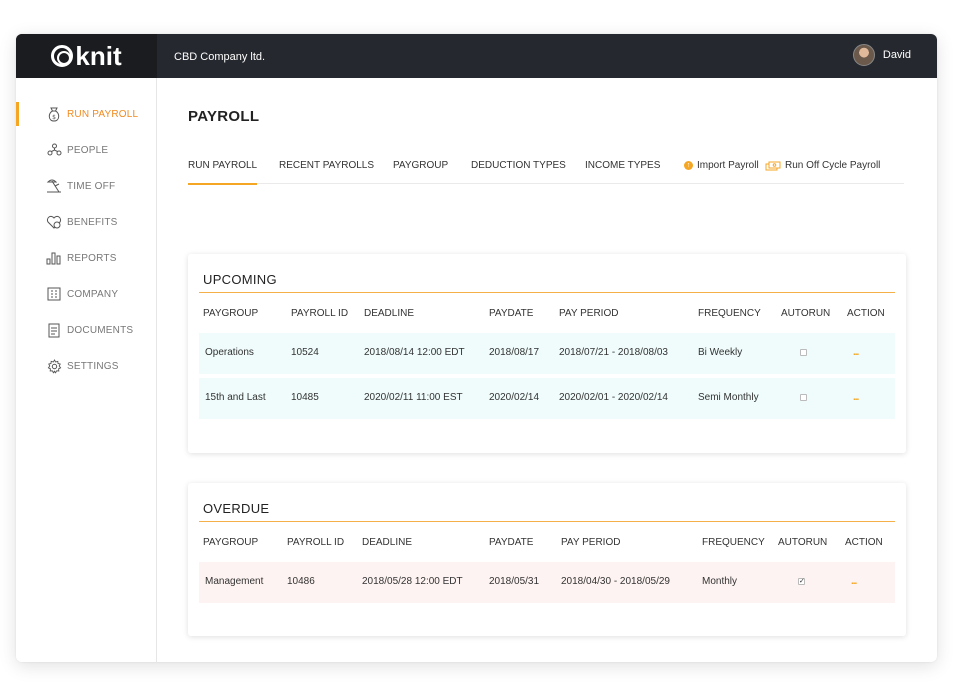 The image size is (960, 686). I want to click on knit-logo-icon, so click(62, 56).